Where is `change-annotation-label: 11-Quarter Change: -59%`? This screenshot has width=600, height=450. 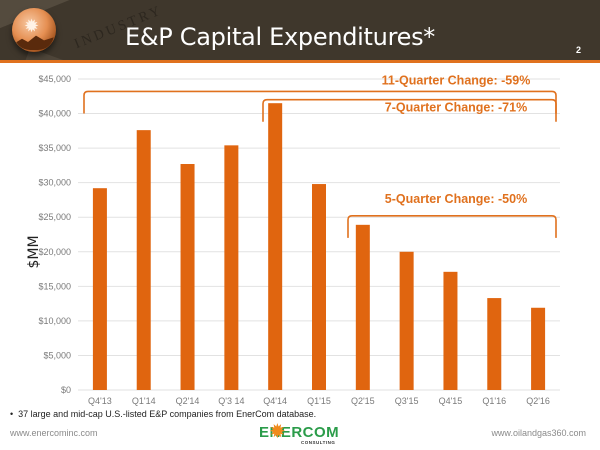 change-annotation-label: 11-Quarter Change: -59% is located at coordinates (456, 80).